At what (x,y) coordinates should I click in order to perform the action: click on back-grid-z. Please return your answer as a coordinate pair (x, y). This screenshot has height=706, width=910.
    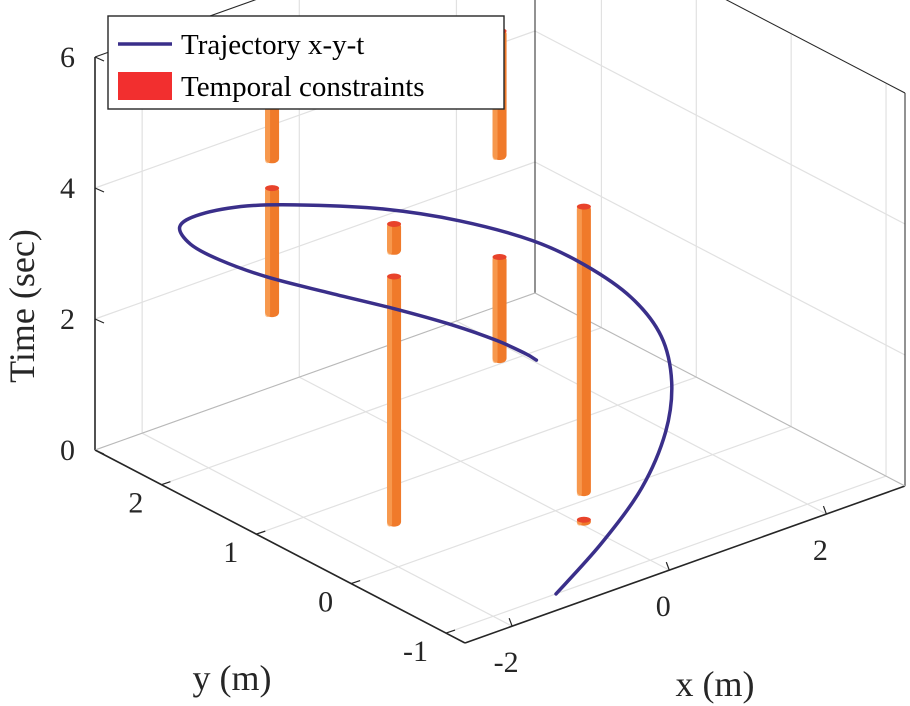
    Looking at the image, I should click on (315, 240).